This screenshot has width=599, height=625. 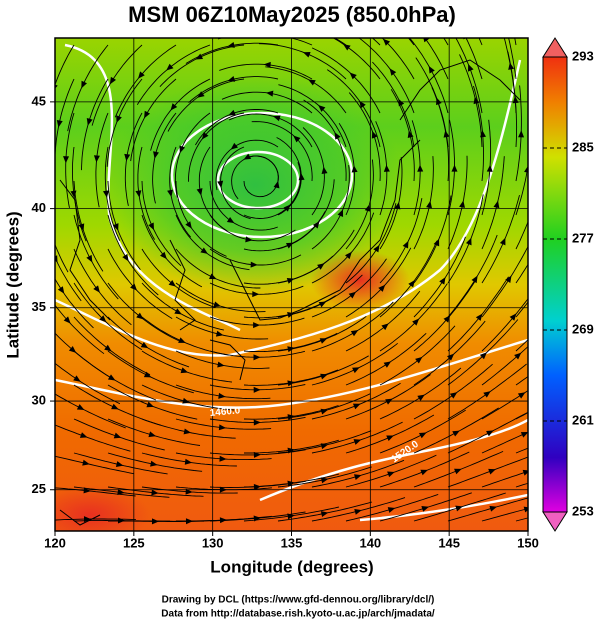 What do you see at coordinates (39, 207) in the screenshot?
I see `y-tick-label: 40` at bounding box center [39, 207].